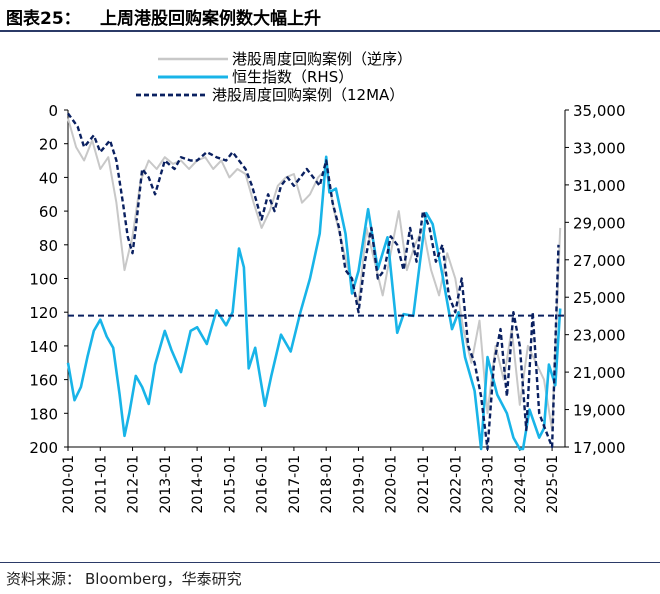  What do you see at coordinates (101, 484) in the screenshot?
I see `x-tick-label: 2011-01` at bounding box center [101, 484].